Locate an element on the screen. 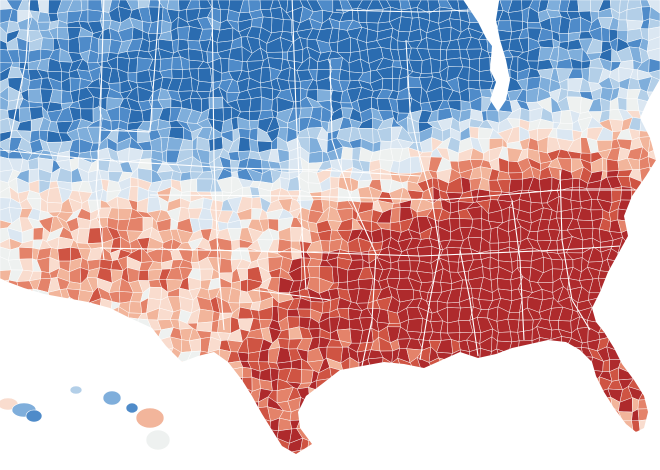  island is located at coordinates (112, 398).